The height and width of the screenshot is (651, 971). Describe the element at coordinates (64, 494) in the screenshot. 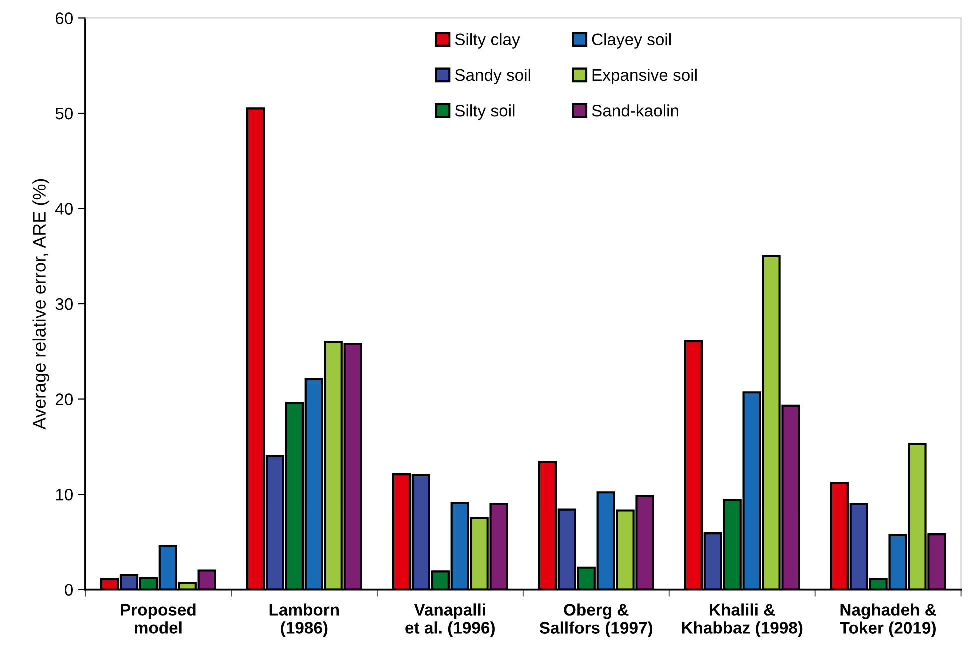

I see `y-tick-label: 10` at that location.